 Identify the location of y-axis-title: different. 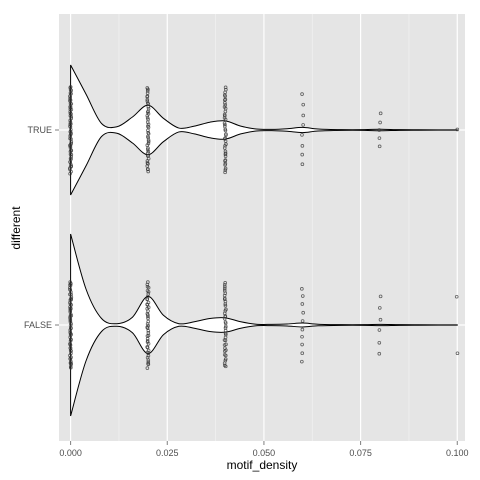
(16, 228).